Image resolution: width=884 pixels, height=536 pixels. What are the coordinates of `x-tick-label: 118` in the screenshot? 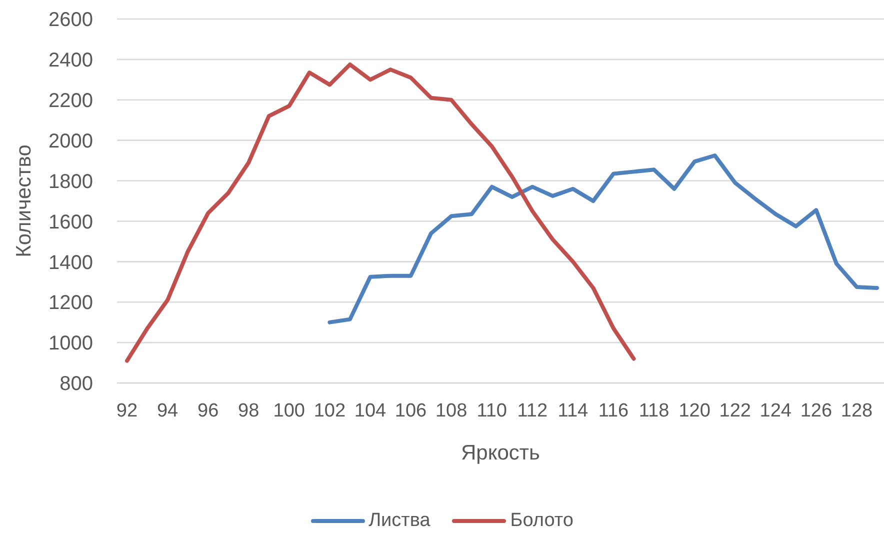 It's located at (654, 411).